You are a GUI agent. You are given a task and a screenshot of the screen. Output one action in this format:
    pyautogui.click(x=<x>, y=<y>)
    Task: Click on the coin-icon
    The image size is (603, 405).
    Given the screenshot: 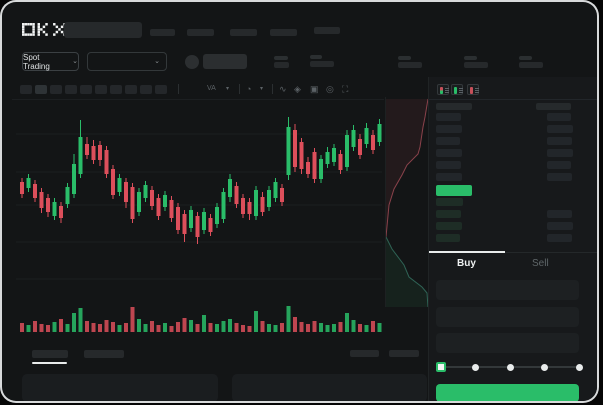 What is the action you would take?
    pyautogui.click(x=192, y=62)
    